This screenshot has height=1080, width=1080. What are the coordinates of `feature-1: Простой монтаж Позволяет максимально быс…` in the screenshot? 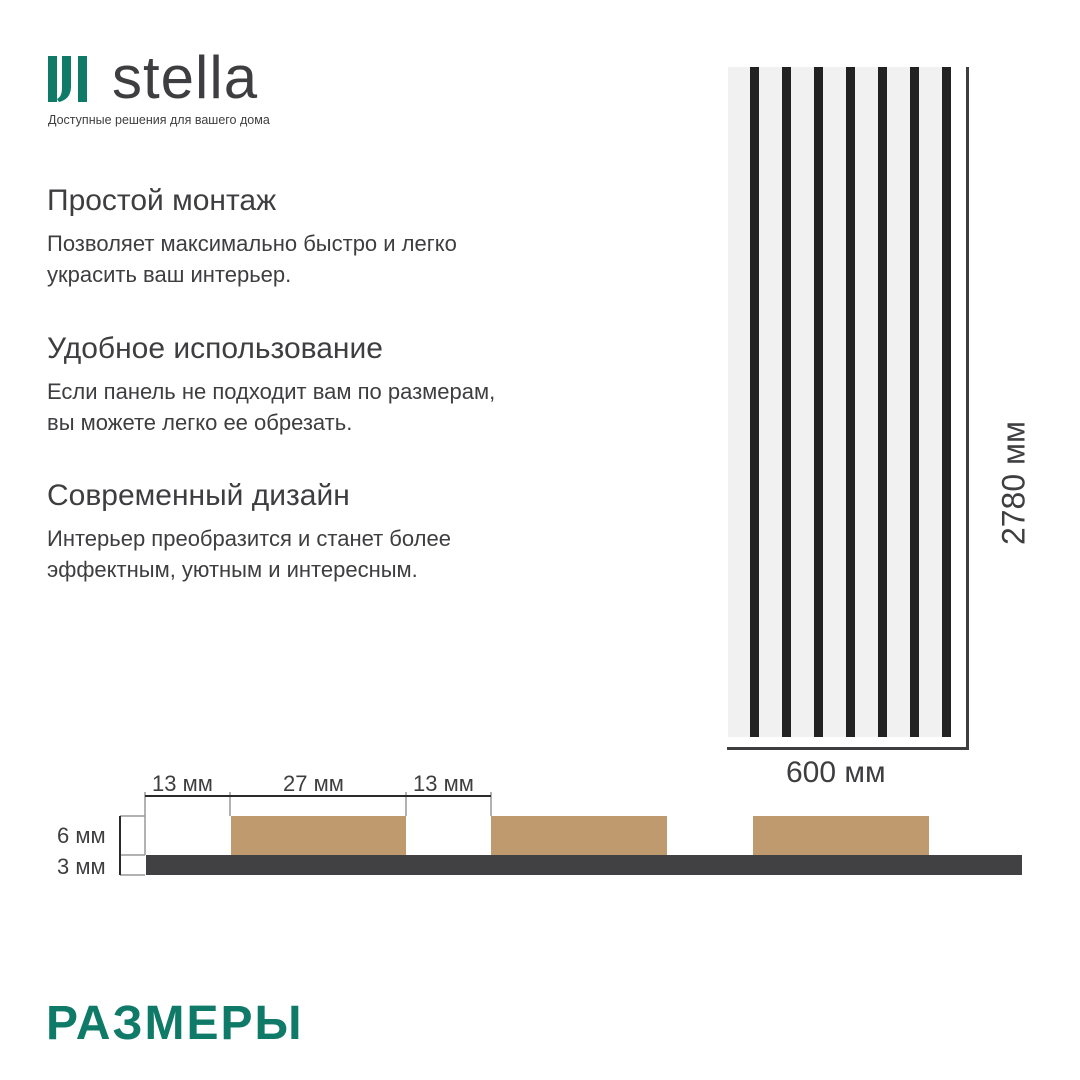 It's located at (252, 237).